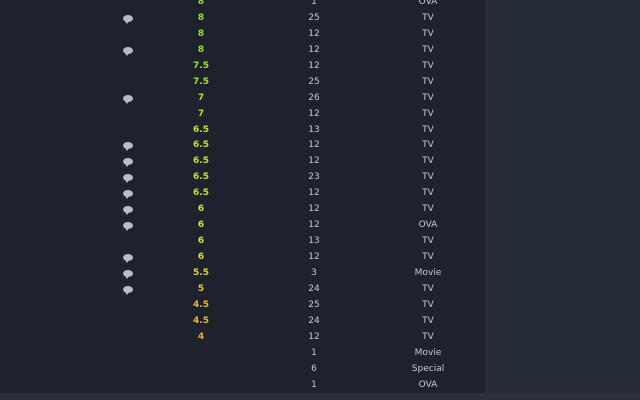  Describe the element at coordinates (314, 241) in the screenshot. I see `episodes-cell: 13` at that location.